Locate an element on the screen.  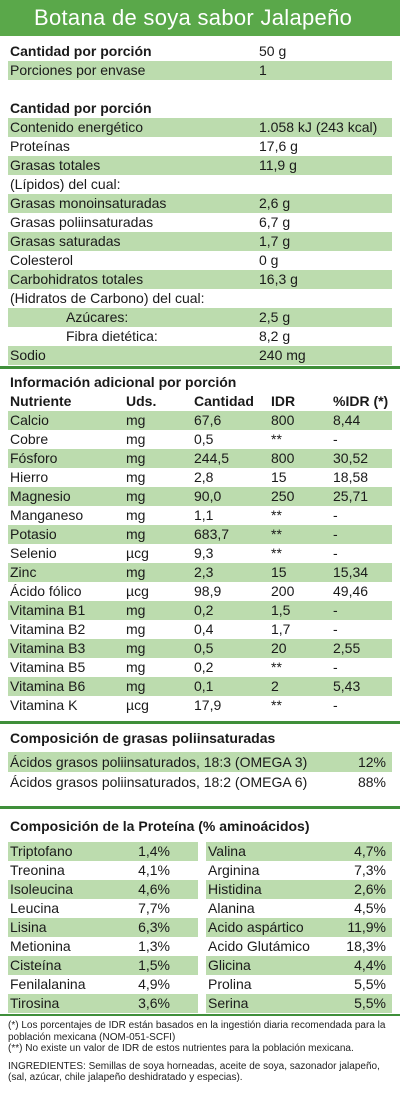
amino-name: Cisteína is located at coordinates (36, 965).